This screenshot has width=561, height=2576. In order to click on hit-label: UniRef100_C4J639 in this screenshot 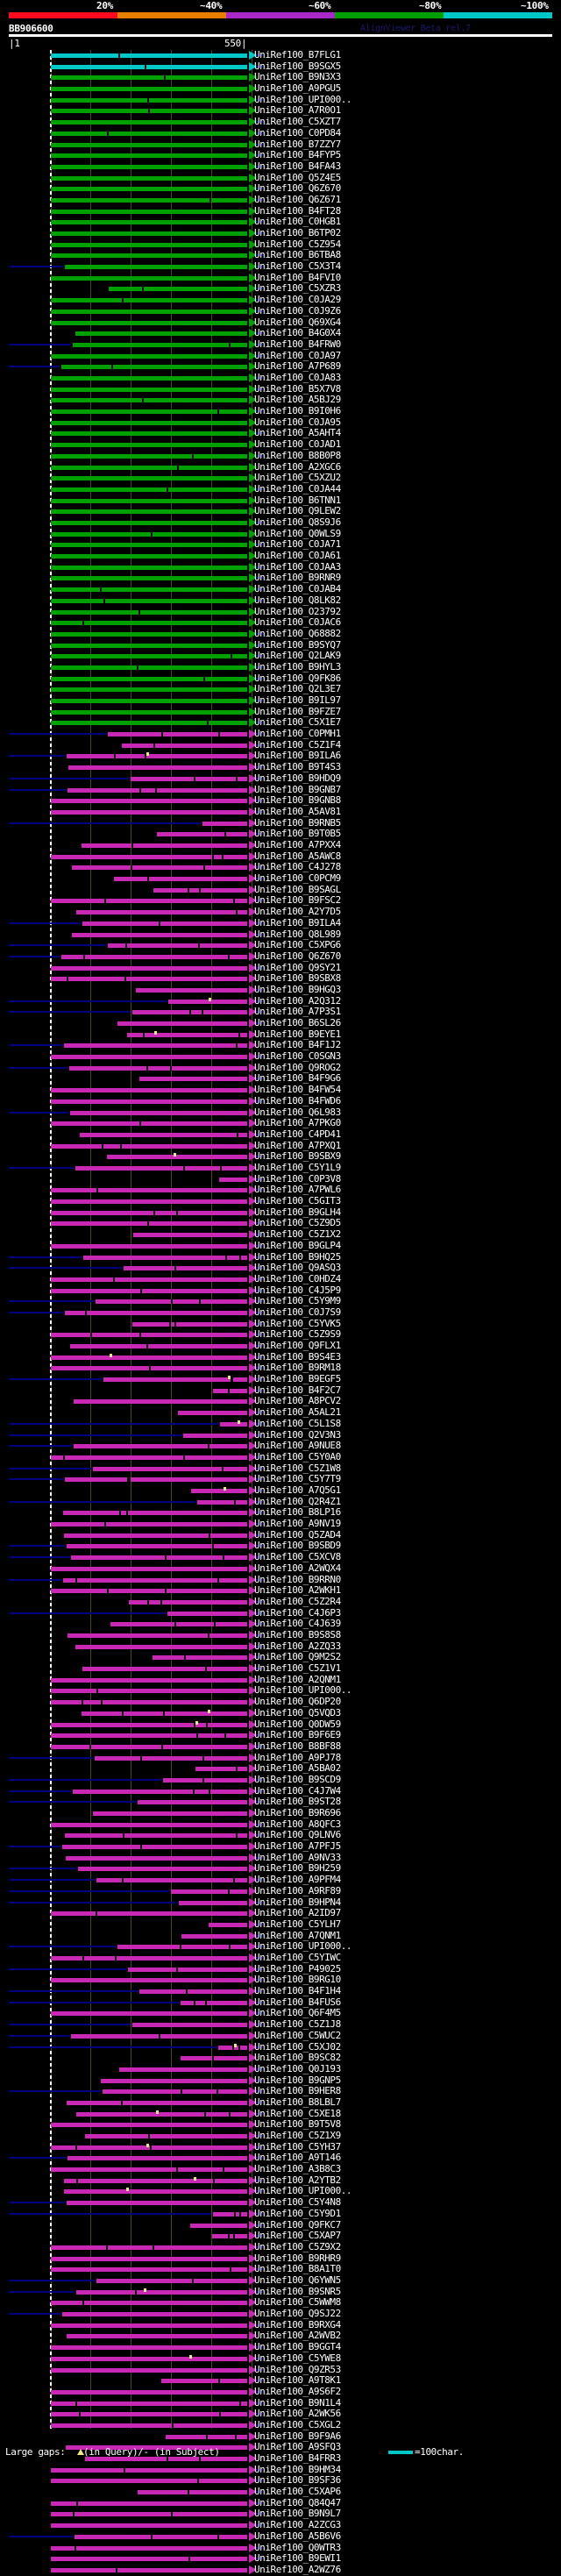, I will do `click(298, 1624)`.